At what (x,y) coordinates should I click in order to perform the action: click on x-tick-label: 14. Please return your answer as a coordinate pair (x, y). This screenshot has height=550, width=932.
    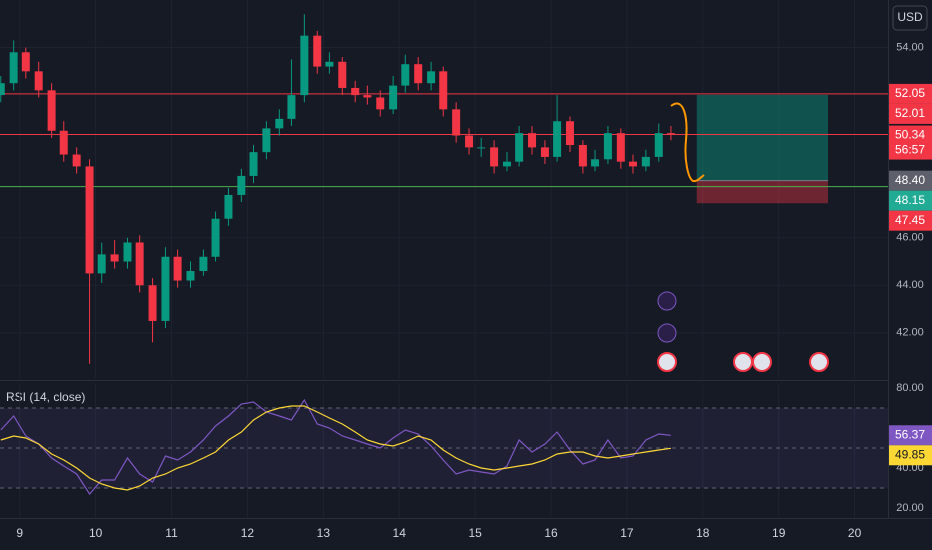
    Looking at the image, I should click on (400, 533).